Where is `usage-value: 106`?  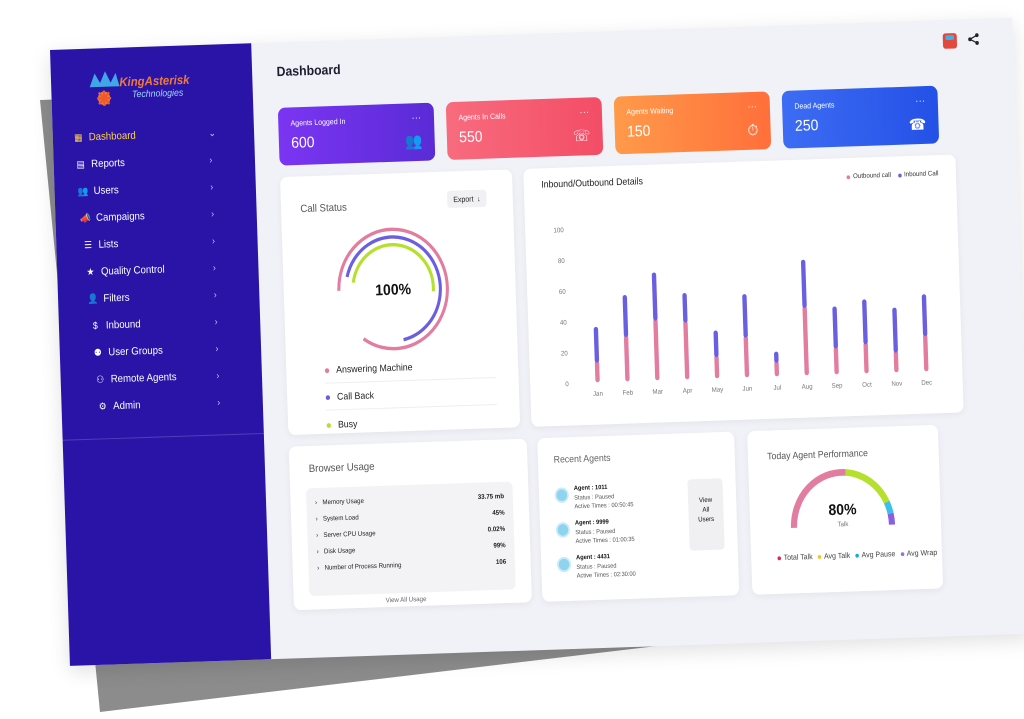
usage-value: 106 is located at coordinates (501, 562).